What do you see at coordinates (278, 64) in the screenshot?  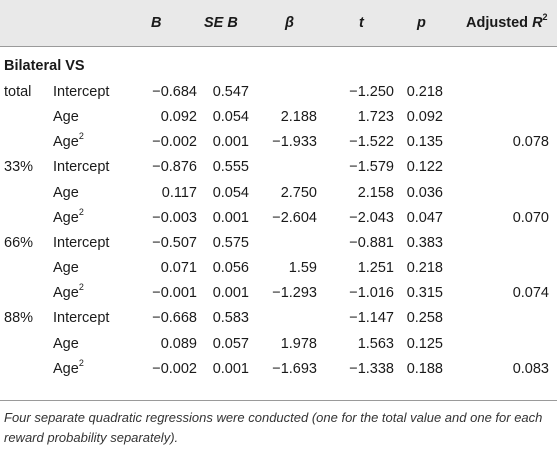 I see `section-background` at bounding box center [278, 64].